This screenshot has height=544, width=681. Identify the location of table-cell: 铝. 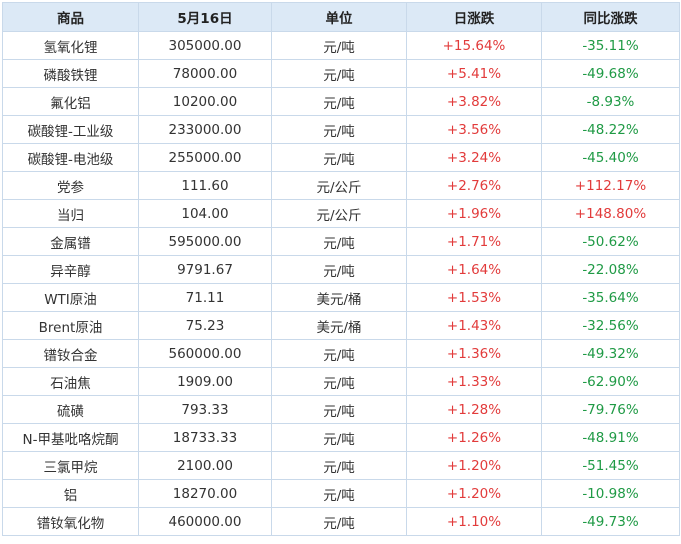
(70, 493).